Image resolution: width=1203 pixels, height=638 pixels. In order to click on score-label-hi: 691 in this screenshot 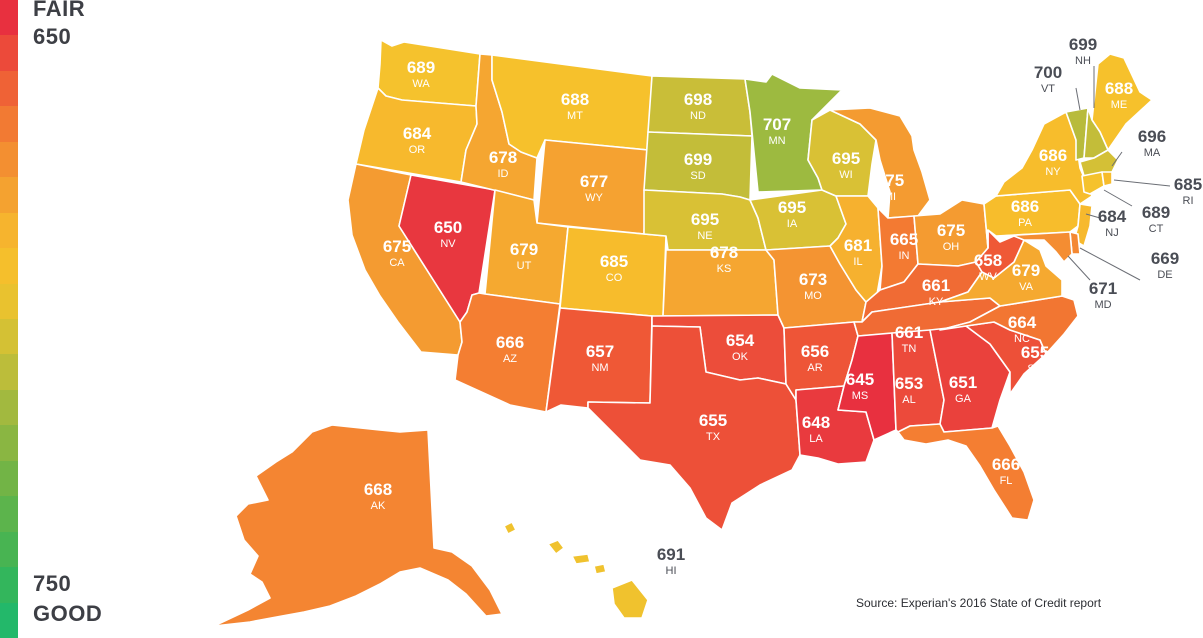, I will do `click(671, 554)`.